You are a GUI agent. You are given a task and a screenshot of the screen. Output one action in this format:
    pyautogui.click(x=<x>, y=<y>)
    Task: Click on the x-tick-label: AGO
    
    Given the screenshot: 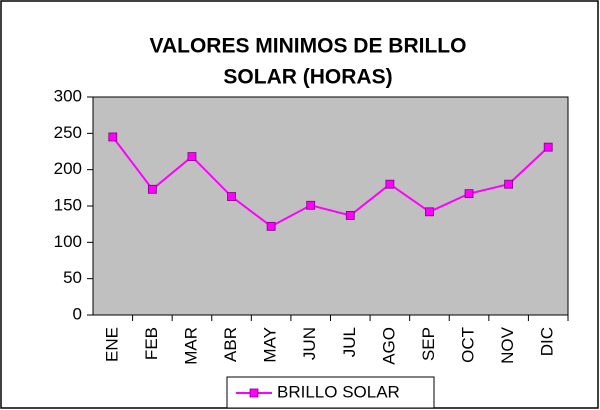 What is the action you would take?
    pyautogui.click(x=388, y=346)
    